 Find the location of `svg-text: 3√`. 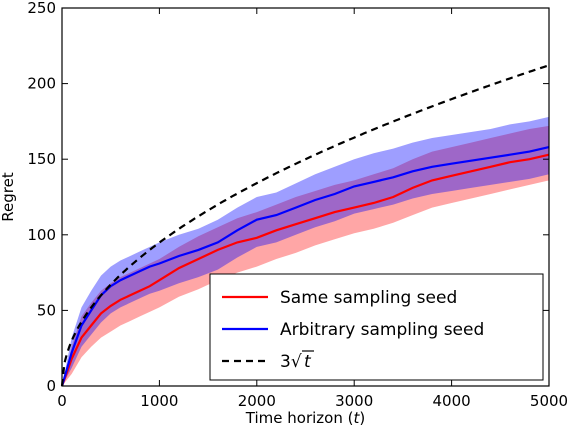

svg-text: 3√ is located at coordinates (291, 362).